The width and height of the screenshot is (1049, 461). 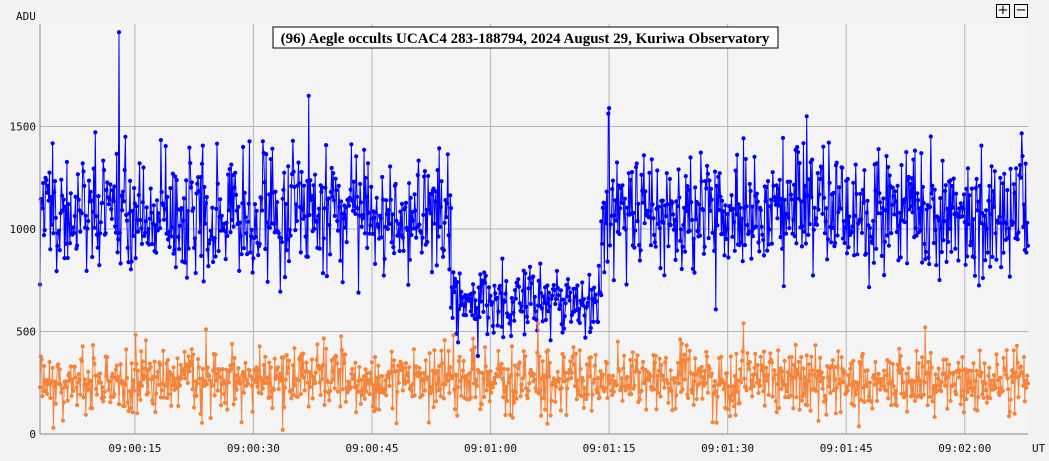 What do you see at coordinates (1003, 10) in the screenshot?
I see `zoom-in-button: +` at bounding box center [1003, 10].